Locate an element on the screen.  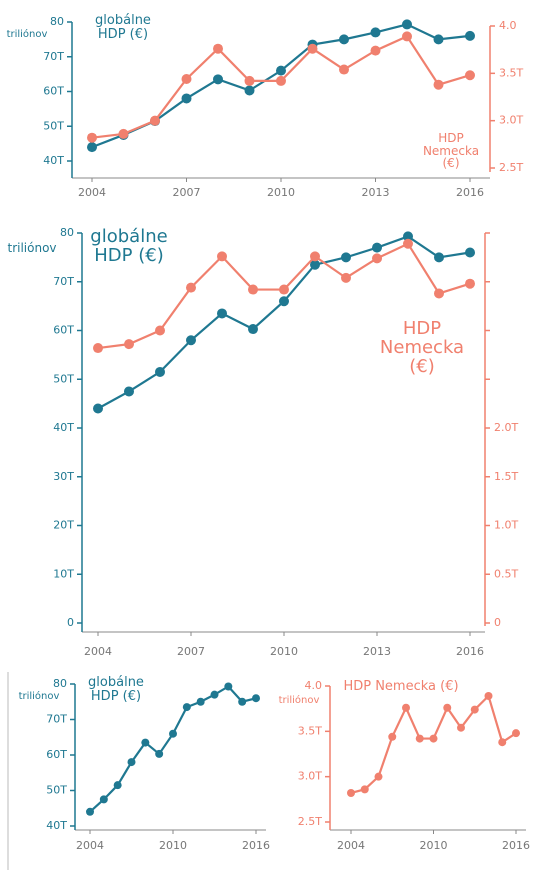
y2-tick-label: 3.5T is located at coordinates (511, 72).